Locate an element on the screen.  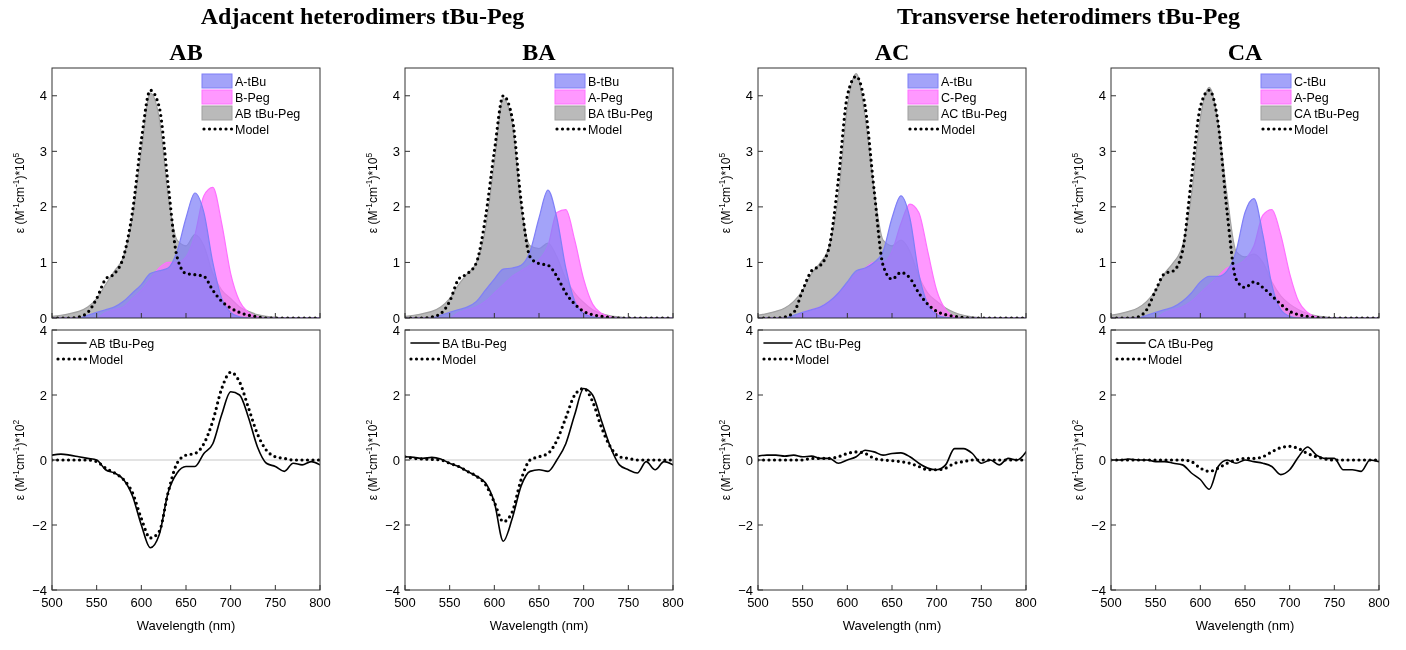
chart-title: AC is located at coordinates (892, 52).